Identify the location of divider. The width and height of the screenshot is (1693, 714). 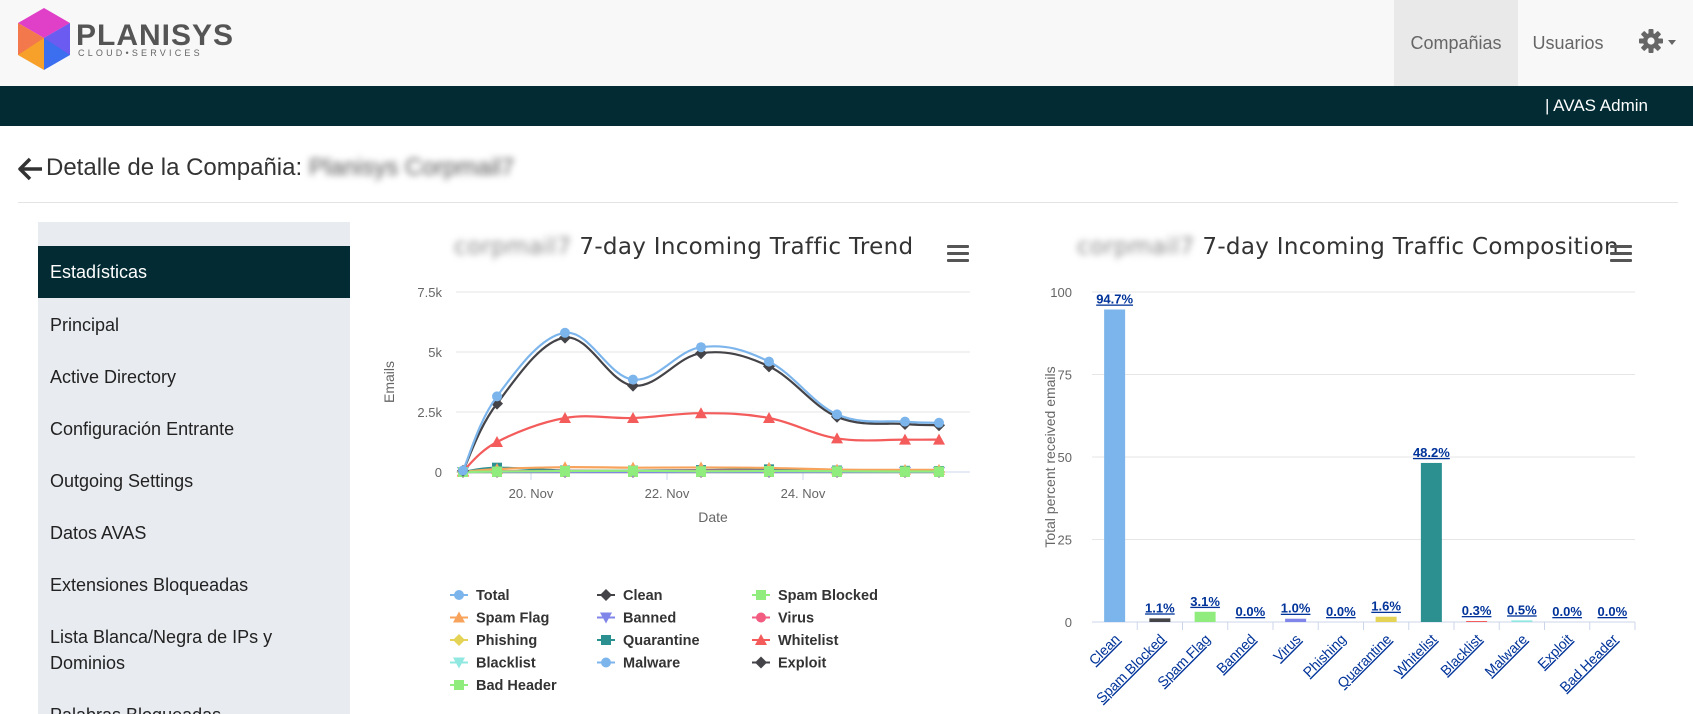
(848, 202).